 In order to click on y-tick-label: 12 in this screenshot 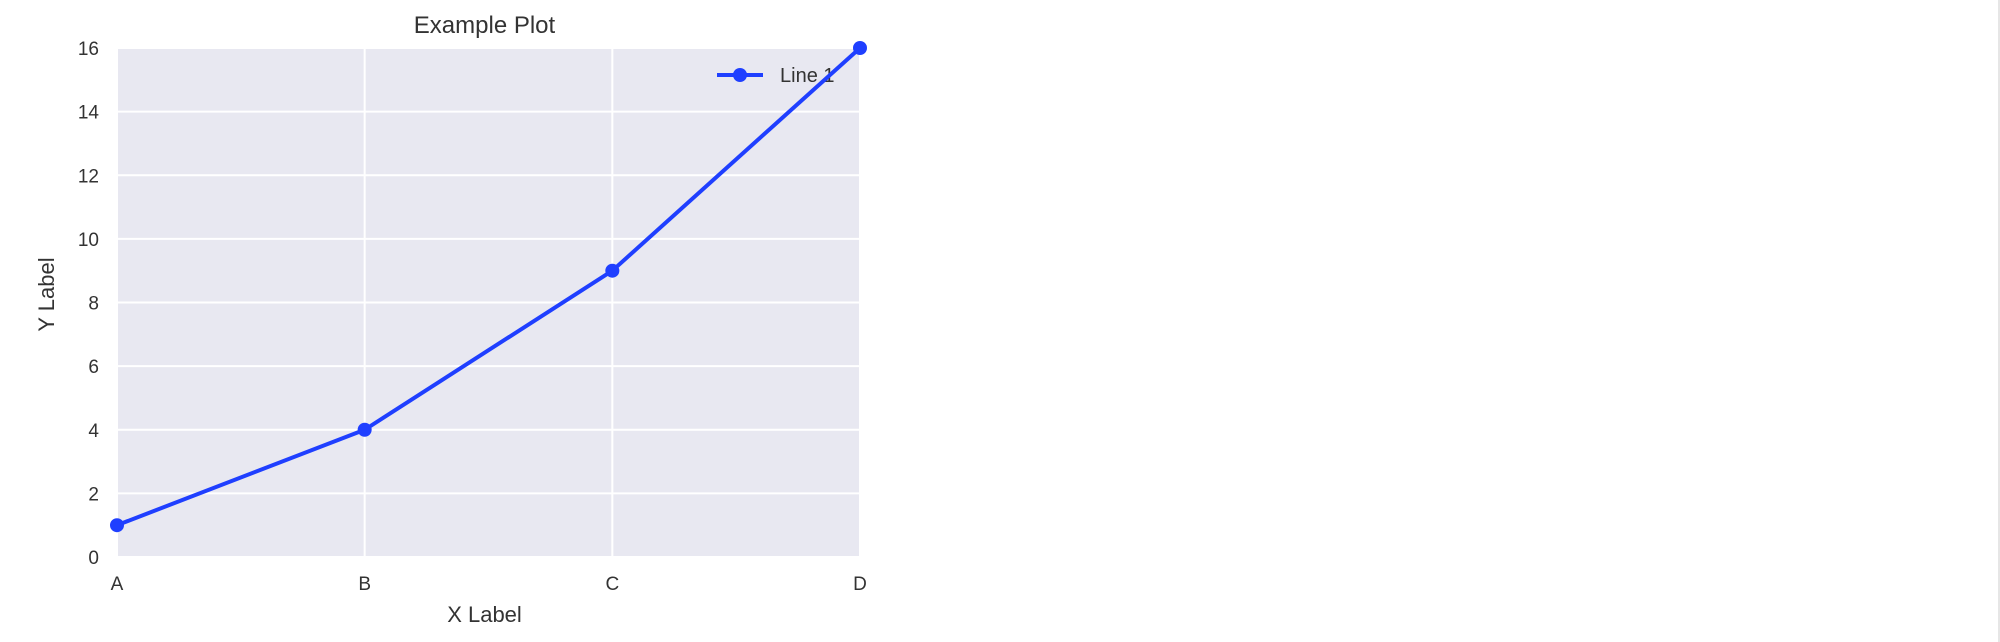, I will do `click(88, 176)`.